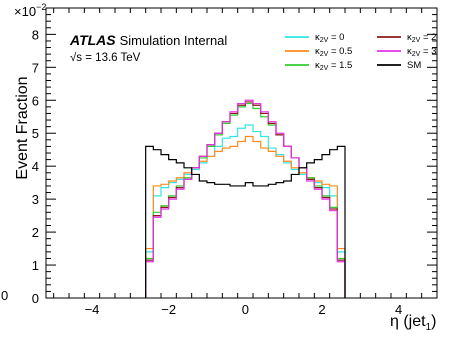 The width and height of the screenshot is (459, 338). What do you see at coordinates (148, 40) in the screenshot?
I see `atlas-label: ATLAS Simulation Internal` at bounding box center [148, 40].